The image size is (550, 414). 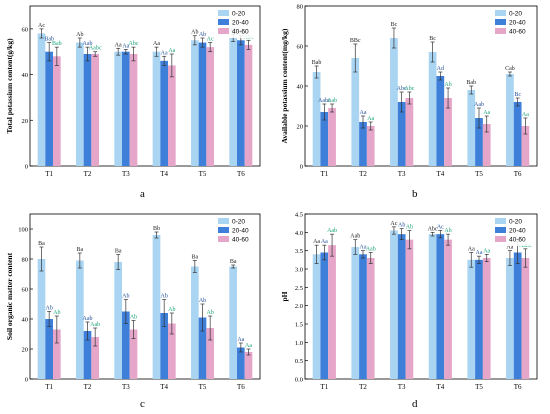 I want to click on y-tick-label: 0.0, so click(x=299, y=380).